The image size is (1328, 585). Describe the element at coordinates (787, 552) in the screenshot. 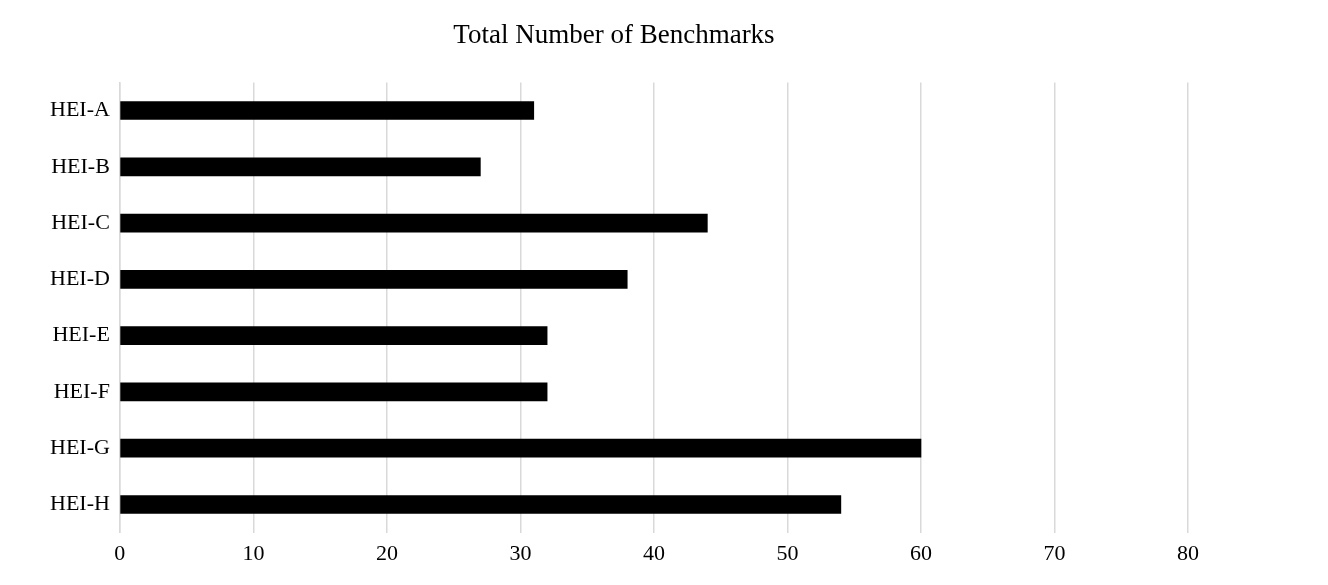

I see `x-tick-label: 50` at that location.